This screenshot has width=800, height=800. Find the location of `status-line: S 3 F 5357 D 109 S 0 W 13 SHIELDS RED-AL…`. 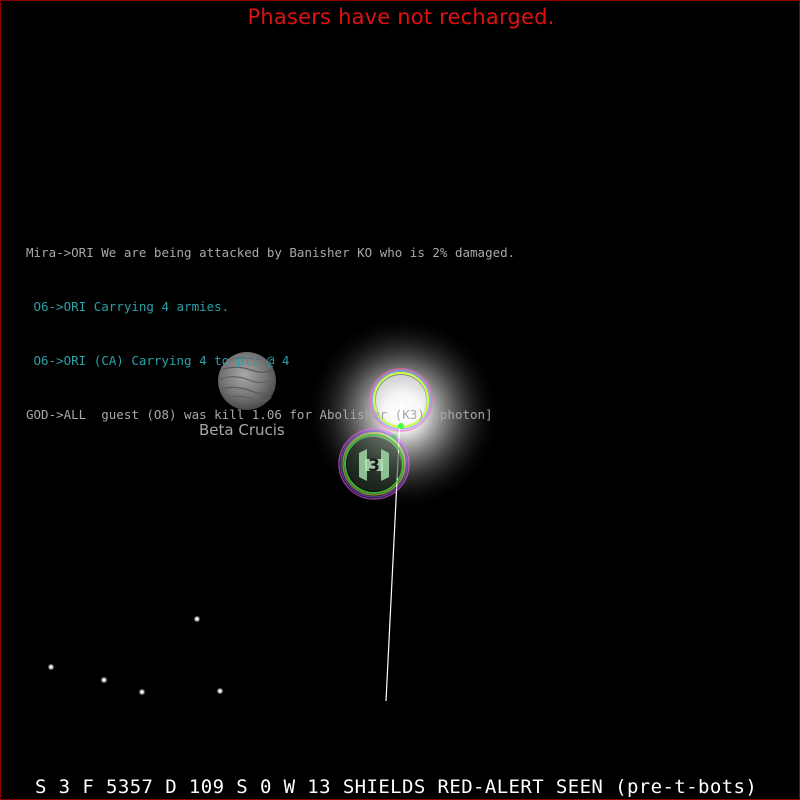

status-line: S 3 F 5357 D 109 S 0 W 13 SHIELDS RED-AL… is located at coordinates (396, 787).